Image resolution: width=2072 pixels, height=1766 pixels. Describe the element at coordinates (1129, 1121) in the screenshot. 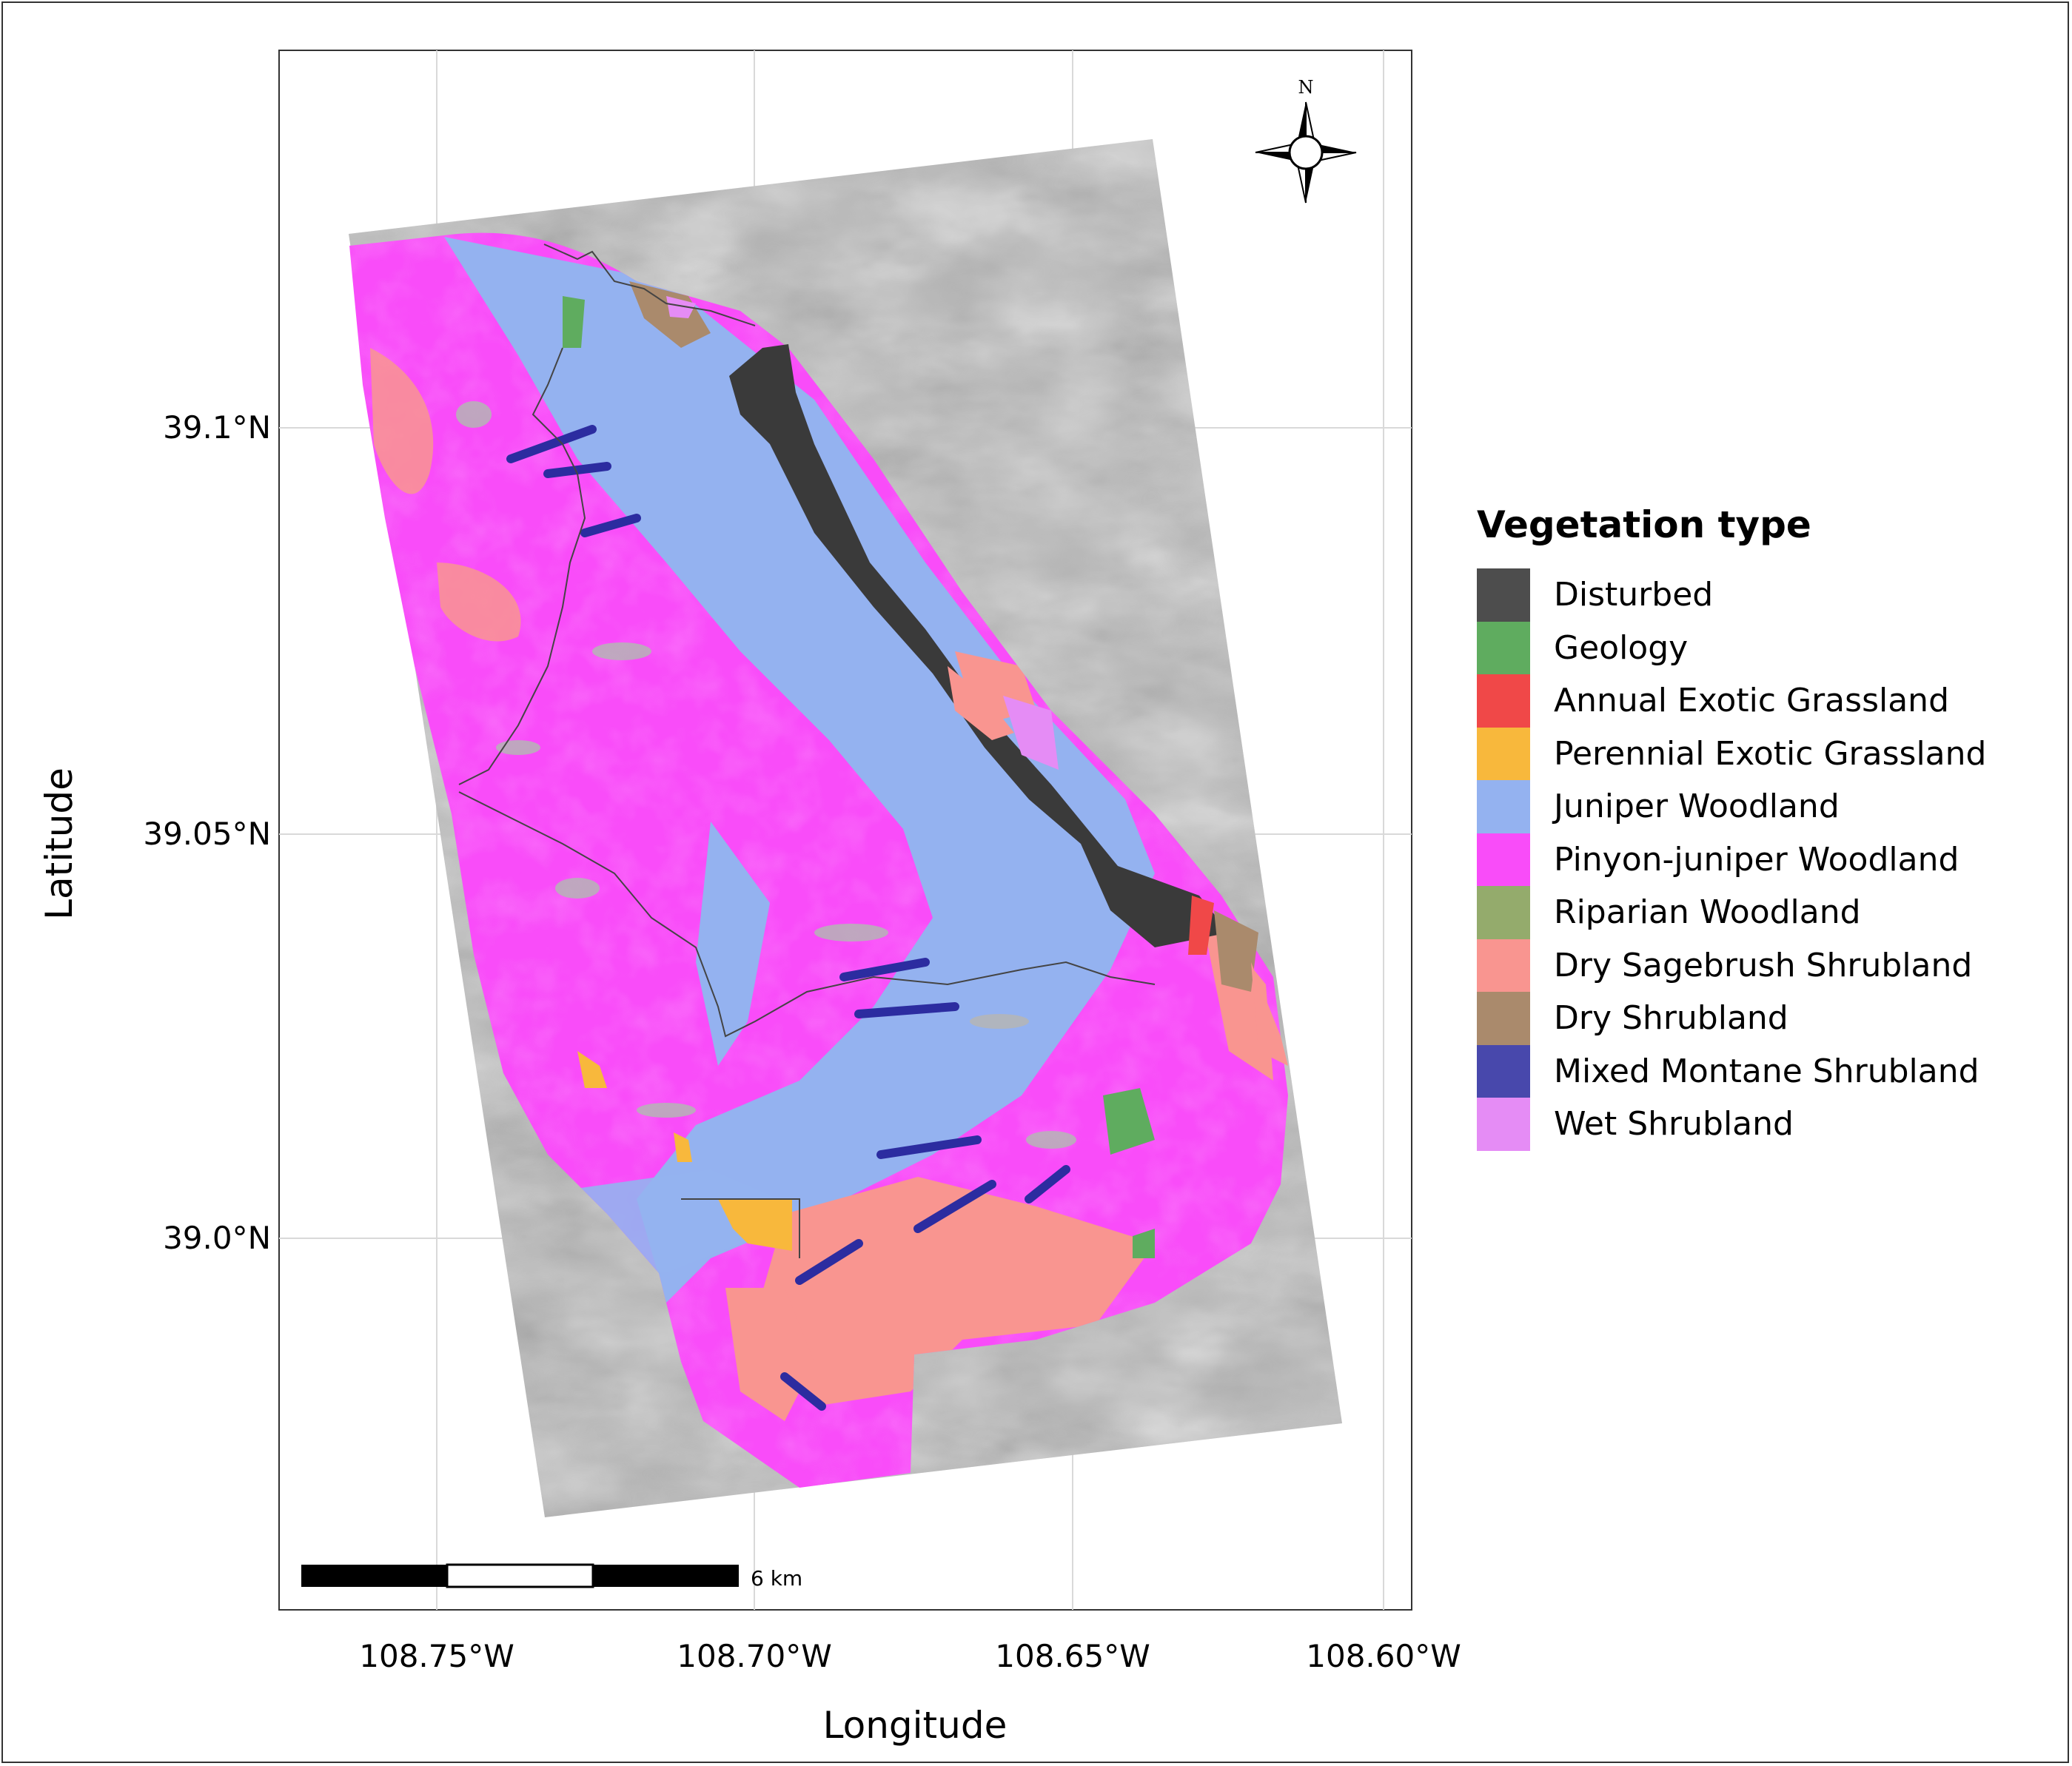

I see `geology-area` at that location.